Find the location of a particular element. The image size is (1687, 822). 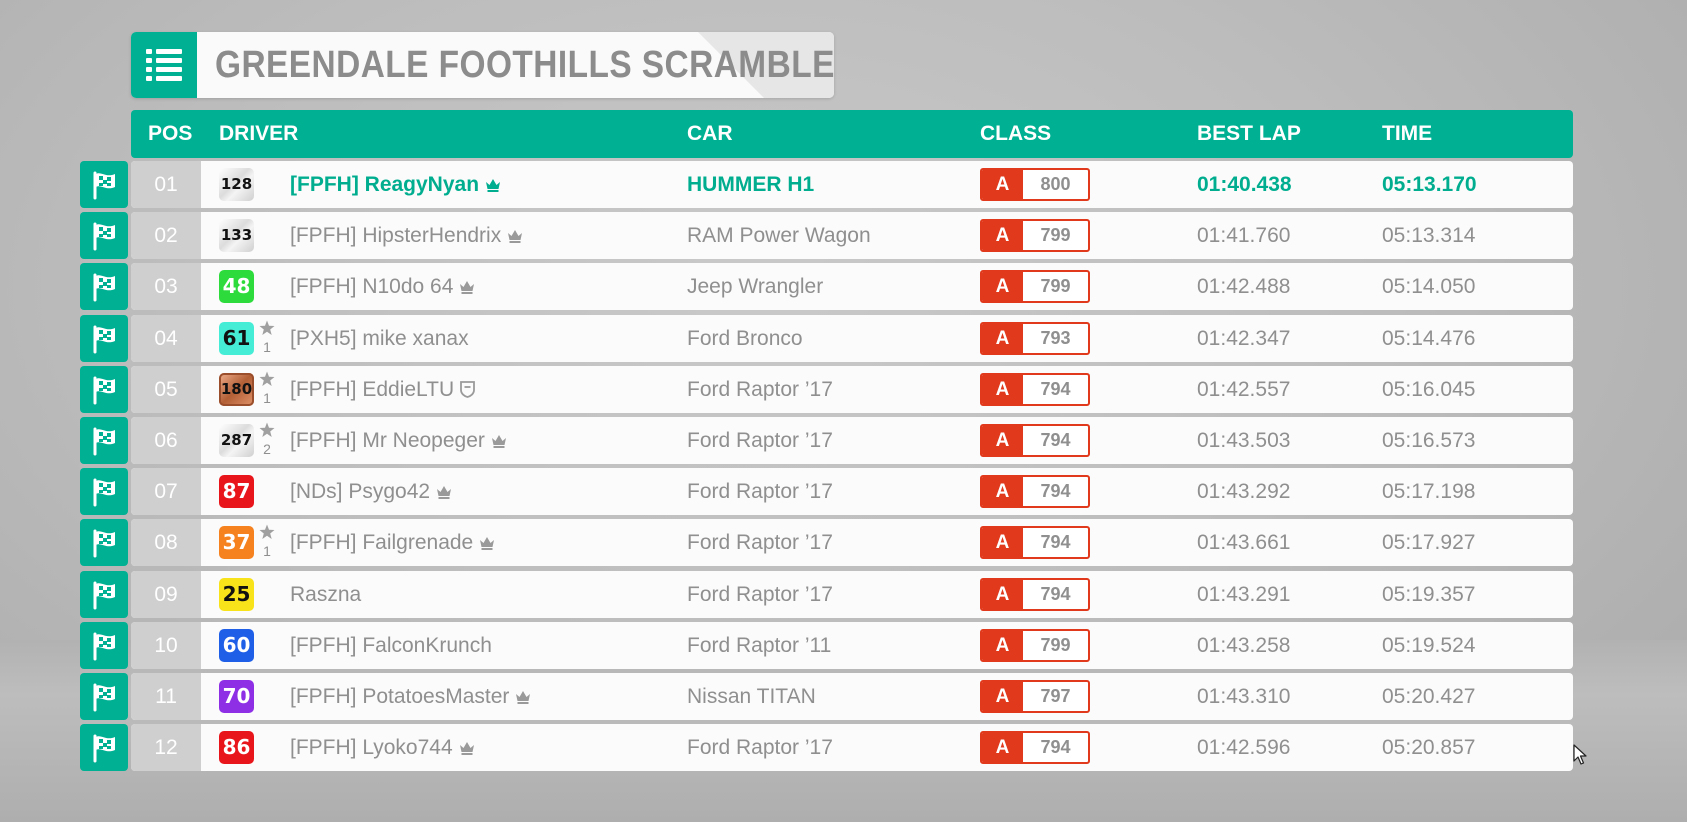

driver-name-cell: [FPFH] EddieLTU is located at coordinates (383, 389).